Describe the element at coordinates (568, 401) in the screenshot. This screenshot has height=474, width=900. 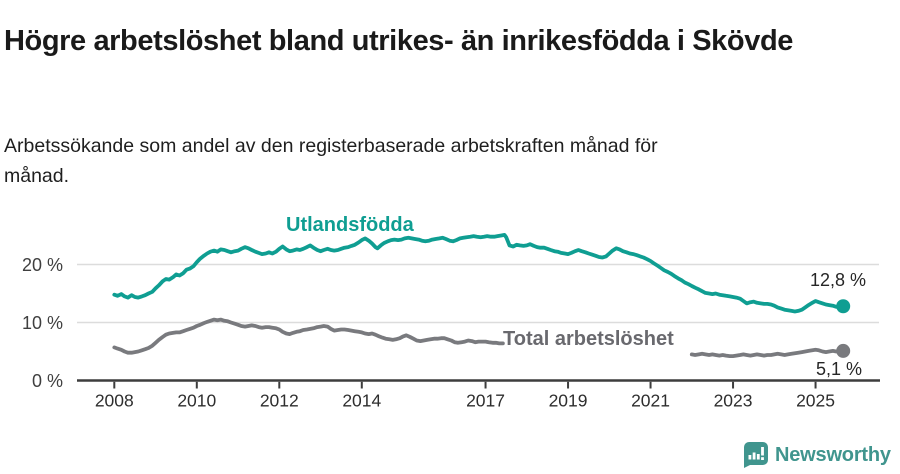
I see `x-axis-tick-label: 2019` at that location.